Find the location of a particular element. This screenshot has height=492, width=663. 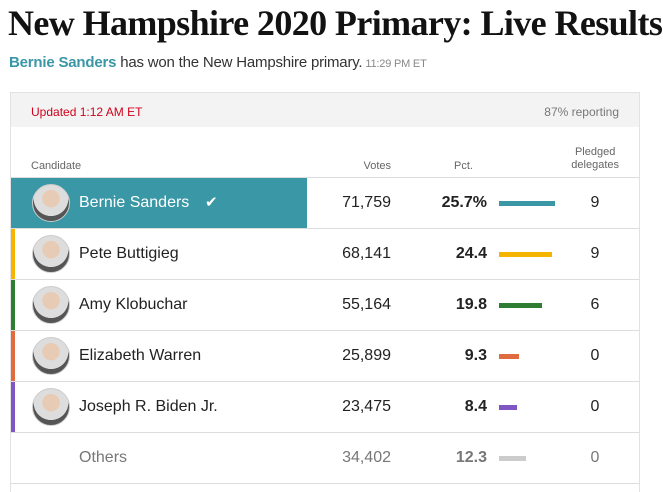

status-bar: Updated 1:12 AM ET 87% reporting is located at coordinates (325, 110).